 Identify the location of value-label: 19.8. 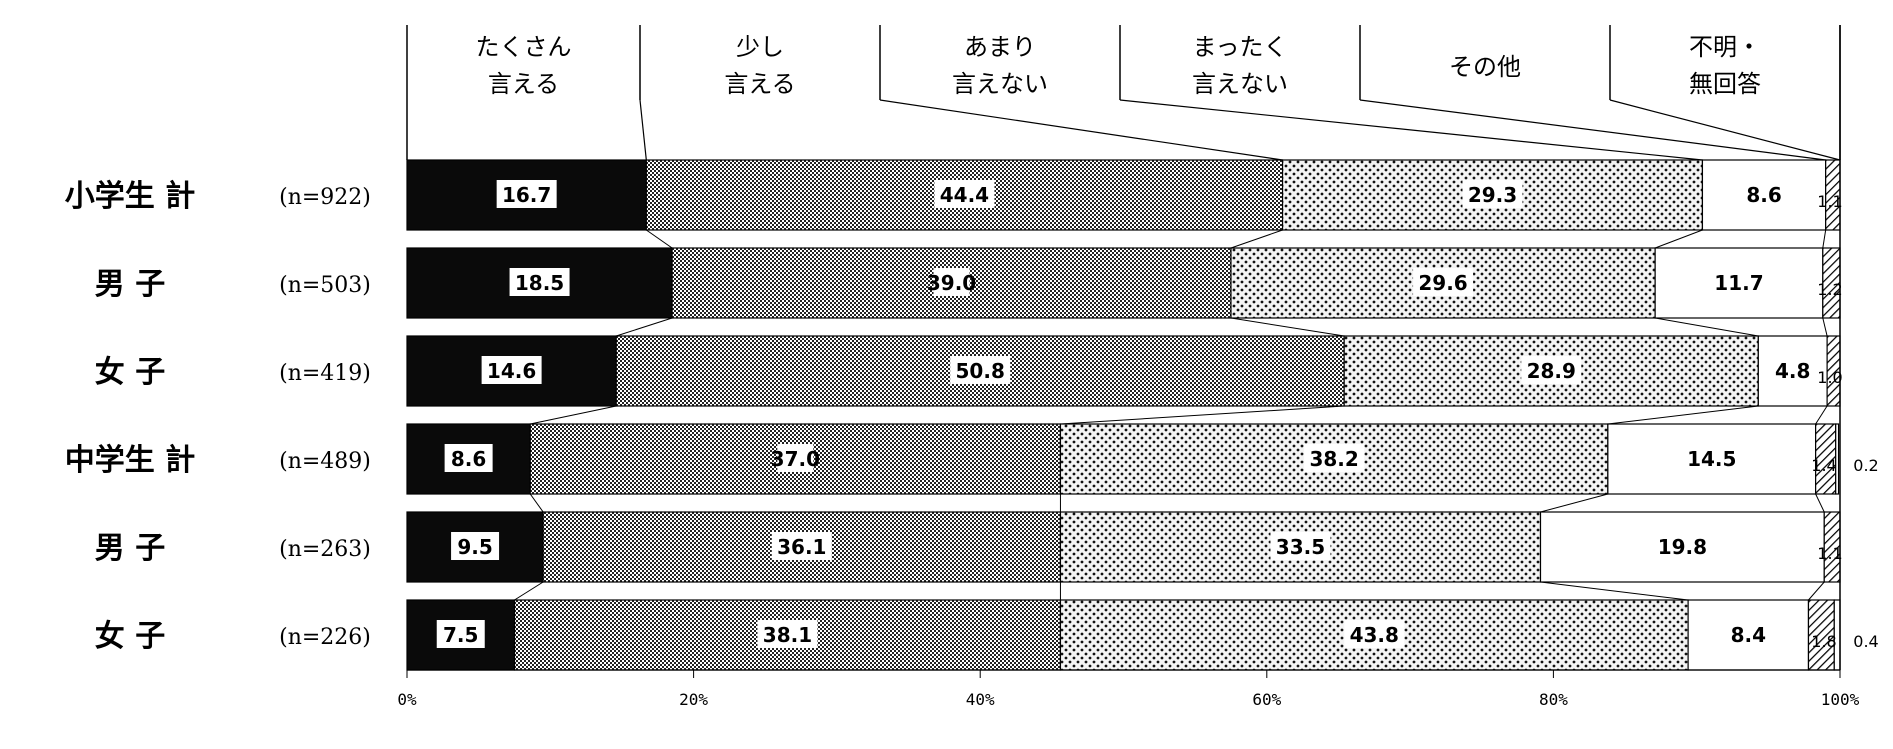
(1682, 547).